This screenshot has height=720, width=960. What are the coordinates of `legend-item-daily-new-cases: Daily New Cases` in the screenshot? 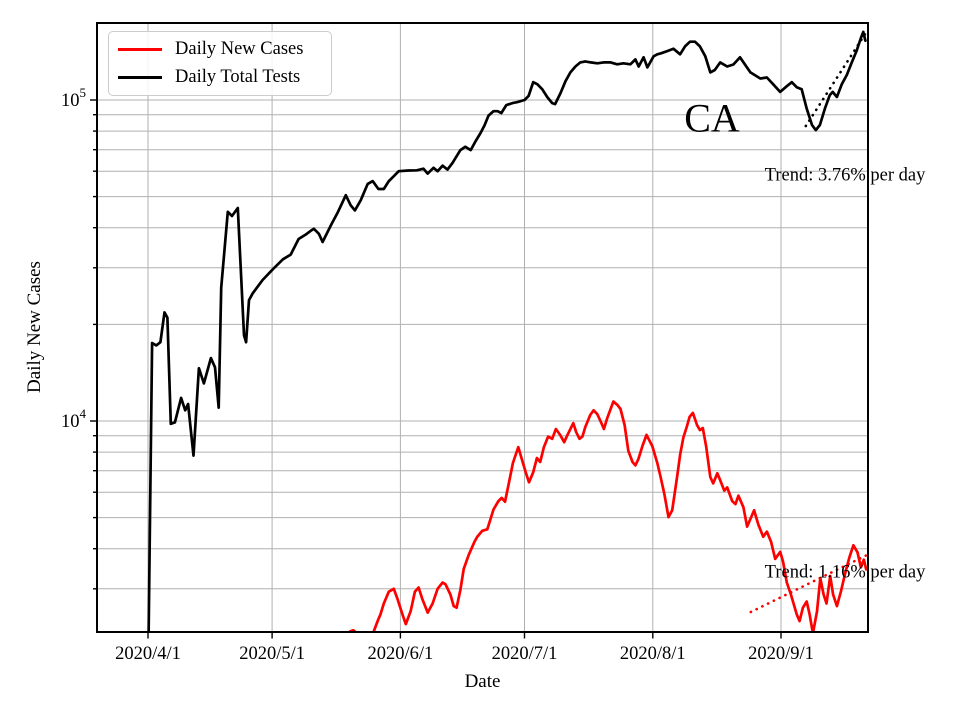 It's located at (224, 50).